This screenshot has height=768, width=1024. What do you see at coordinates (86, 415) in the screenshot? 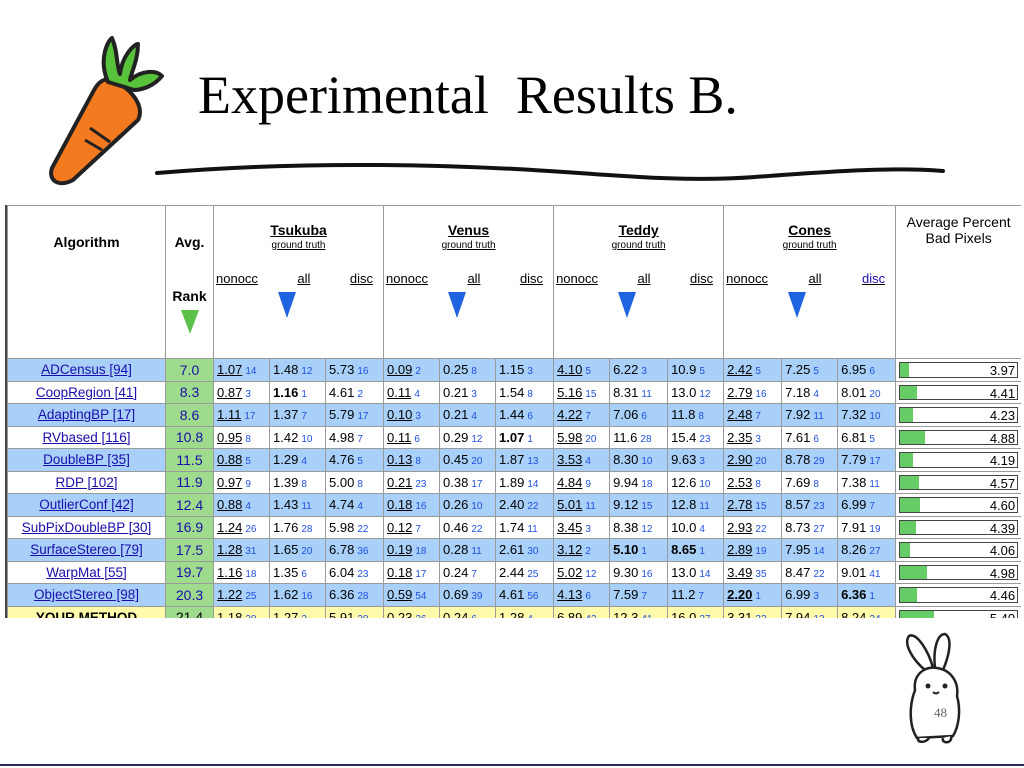
I see `algorithm-link: AdaptingBP [17]` at bounding box center [86, 415].